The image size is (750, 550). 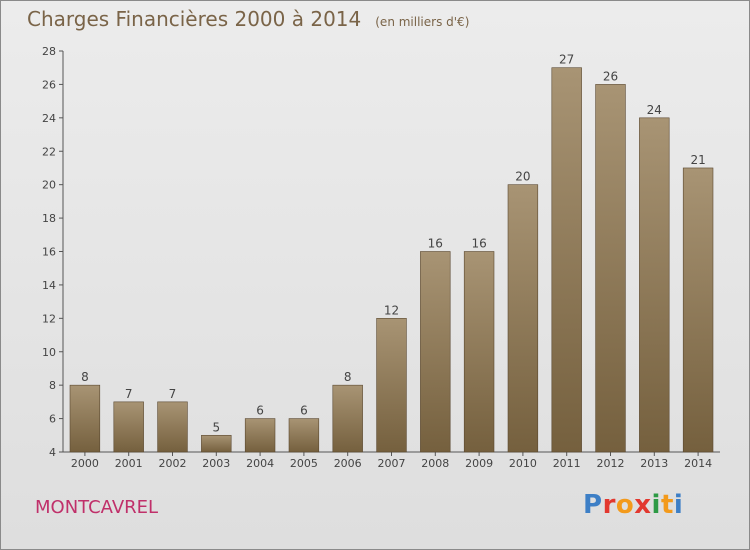 What do you see at coordinates (49, 285) in the screenshot?
I see `y-tick-label: 14` at bounding box center [49, 285].